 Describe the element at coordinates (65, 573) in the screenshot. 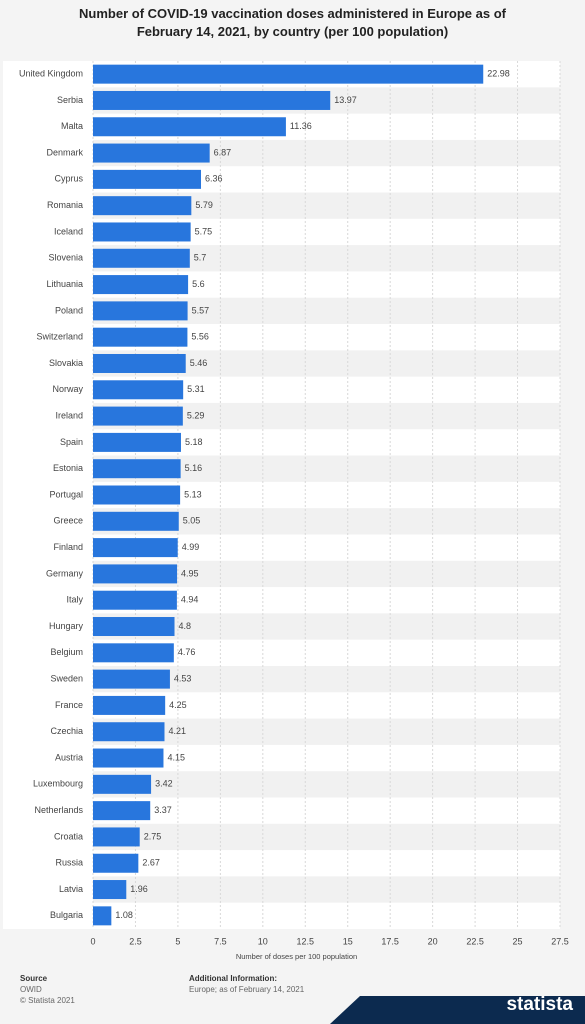

I see `y-tick-label: Germany` at that location.